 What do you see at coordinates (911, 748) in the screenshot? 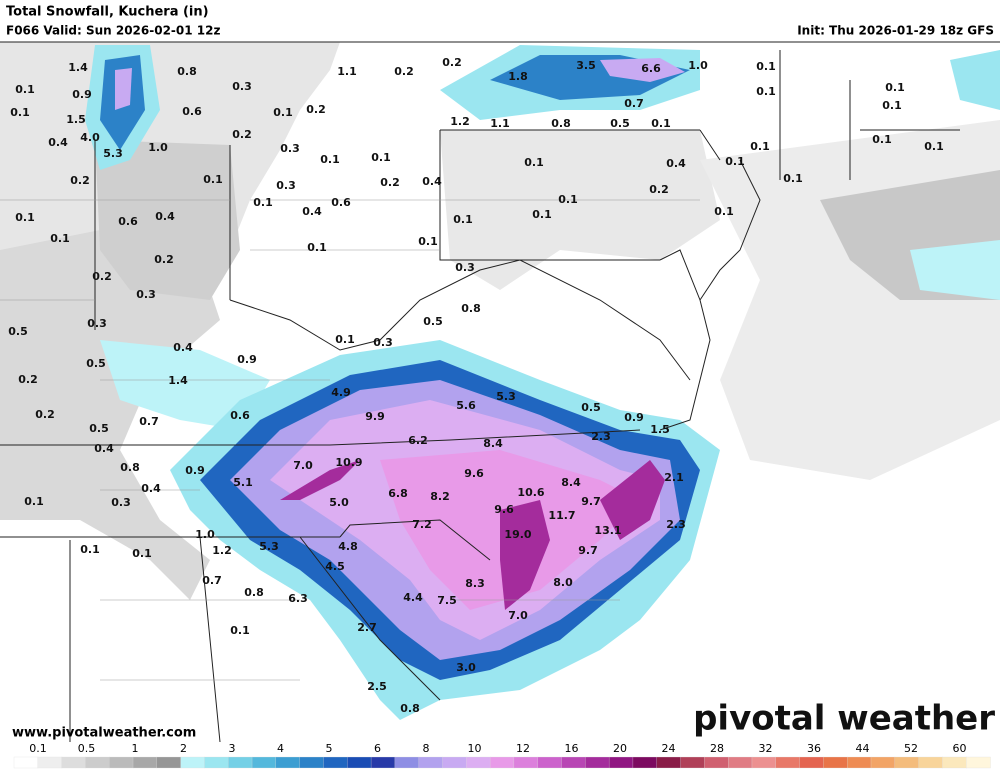
I see `legend-tick: 52` at bounding box center [911, 748].